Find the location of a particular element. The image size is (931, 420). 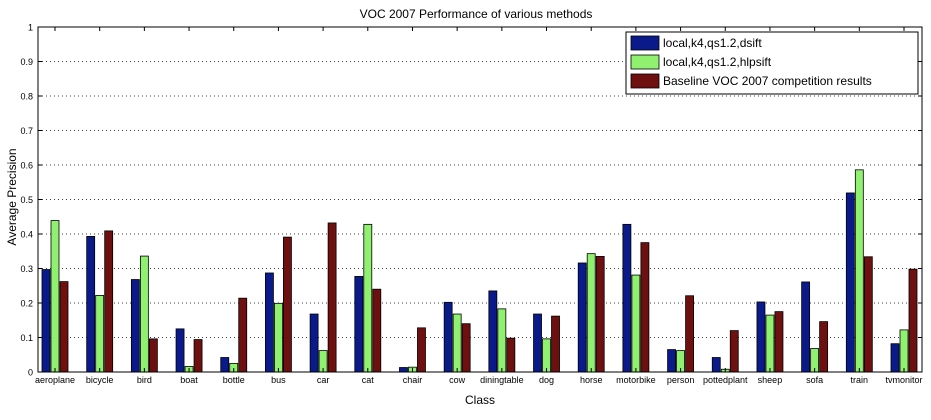

x-tick-label: person is located at coordinates (681, 380).